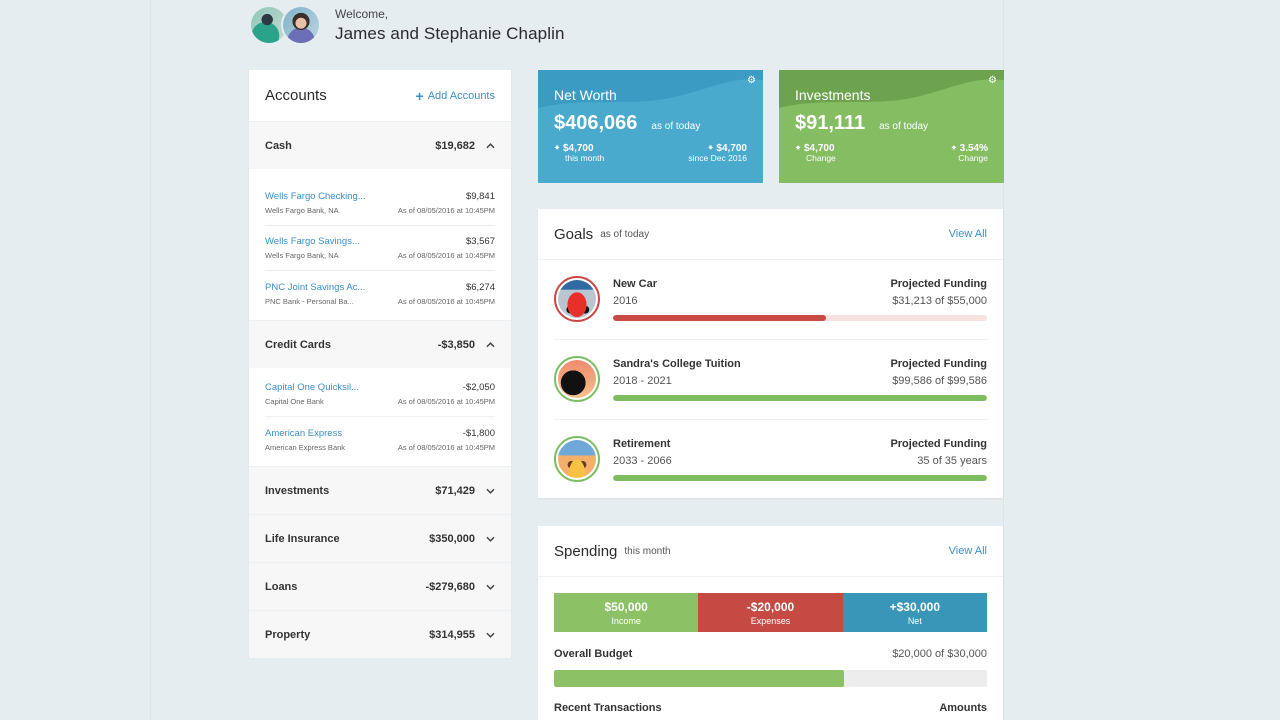  I want to click on account-amount: -$2,050, so click(478, 387).